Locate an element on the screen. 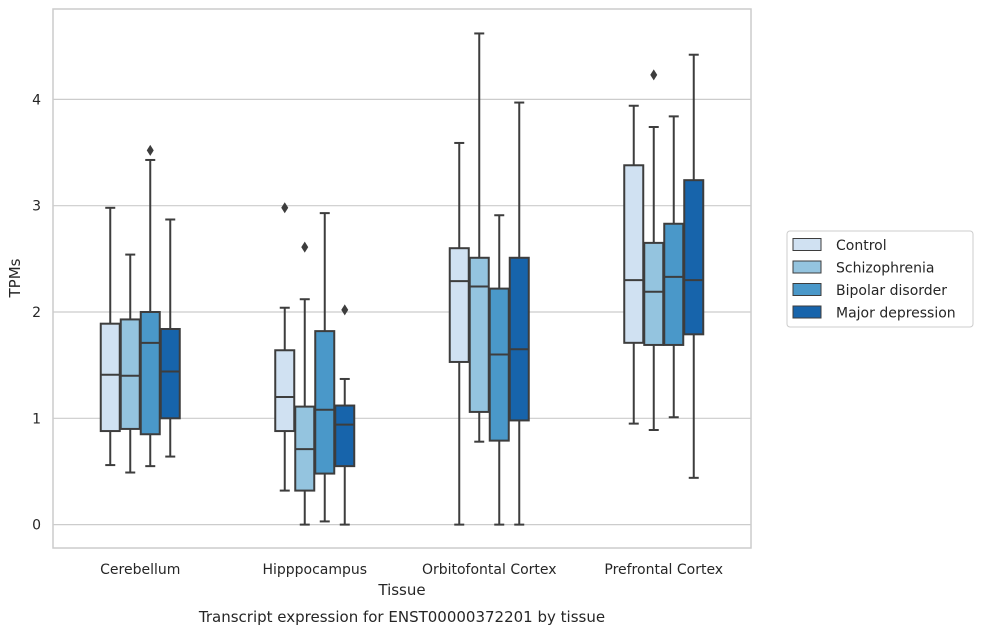  x-tick-label: Cerebellum is located at coordinates (140, 570).